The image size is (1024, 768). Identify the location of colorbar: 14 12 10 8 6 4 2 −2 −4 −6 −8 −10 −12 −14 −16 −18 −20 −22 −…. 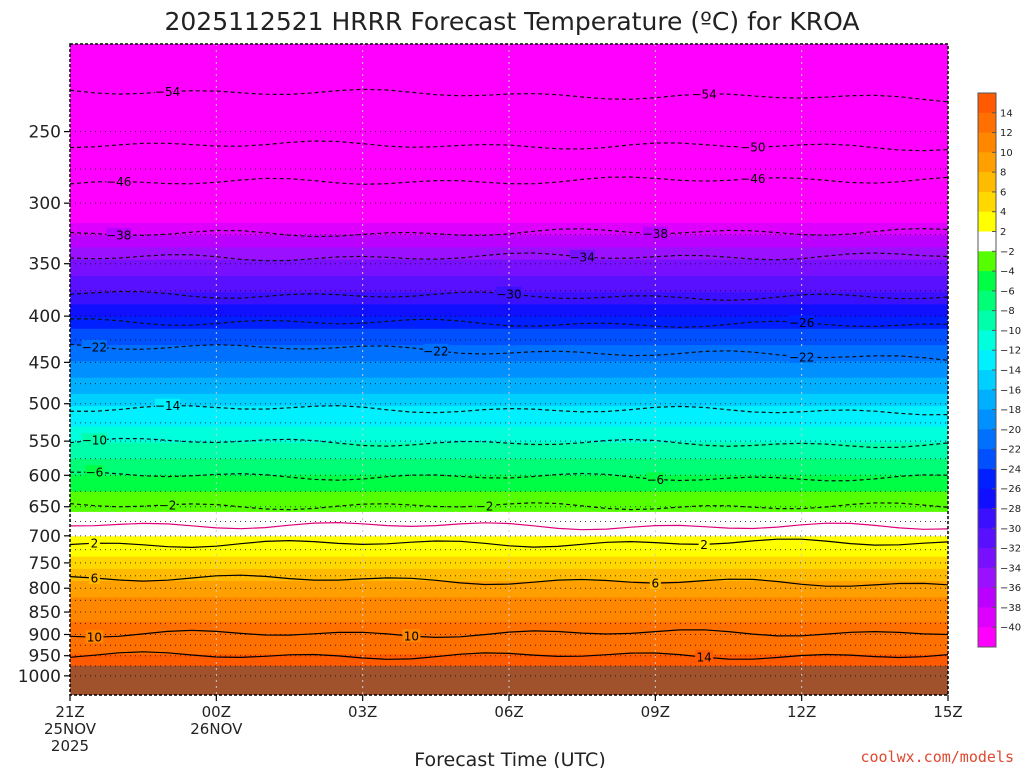
(999, 370).